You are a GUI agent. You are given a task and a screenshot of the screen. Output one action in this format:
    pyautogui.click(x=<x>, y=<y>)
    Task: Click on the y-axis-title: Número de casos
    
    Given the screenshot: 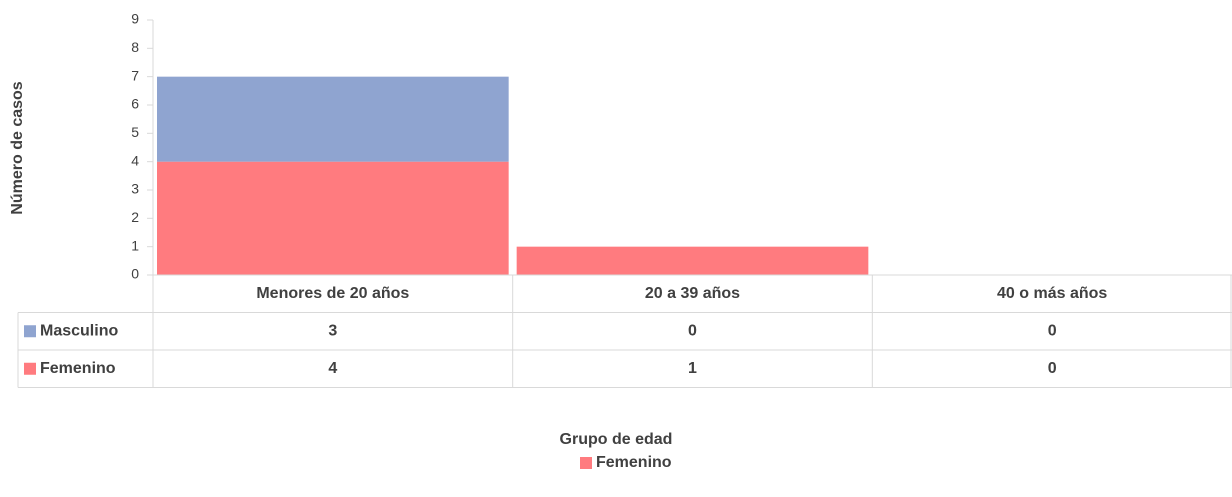 What is the action you would take?
    pyautogui.click(x=17, y=147)
    